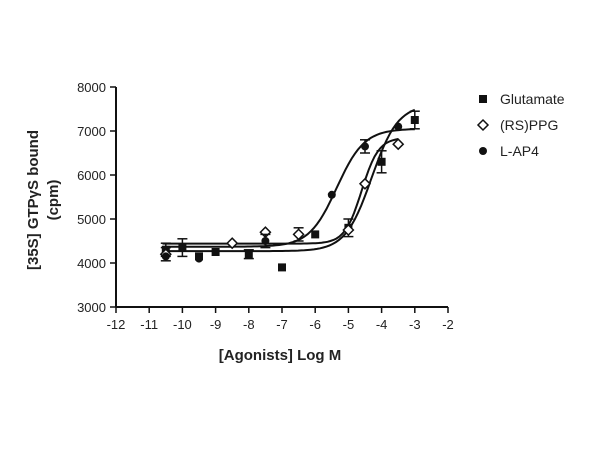  What do you see at coordinates (91, 263) in the screenshot?
I see `y-tick-label: 4000` at bounding box center [91, 263].